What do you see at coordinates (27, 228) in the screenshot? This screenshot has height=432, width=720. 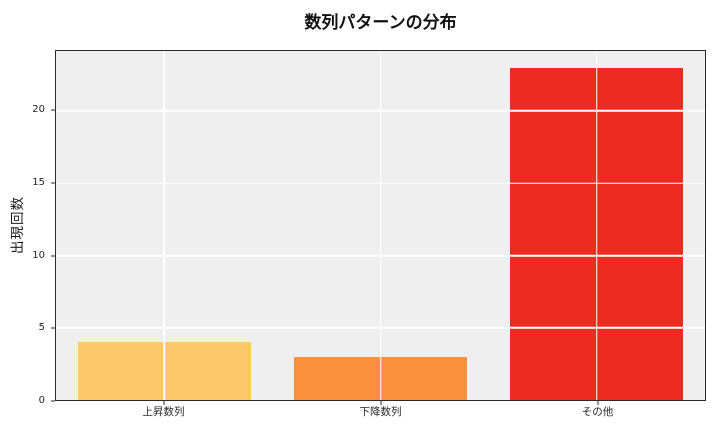 I see `y-axis-ticks: 0 5 10 15 20` at bounding box center [27, 228].